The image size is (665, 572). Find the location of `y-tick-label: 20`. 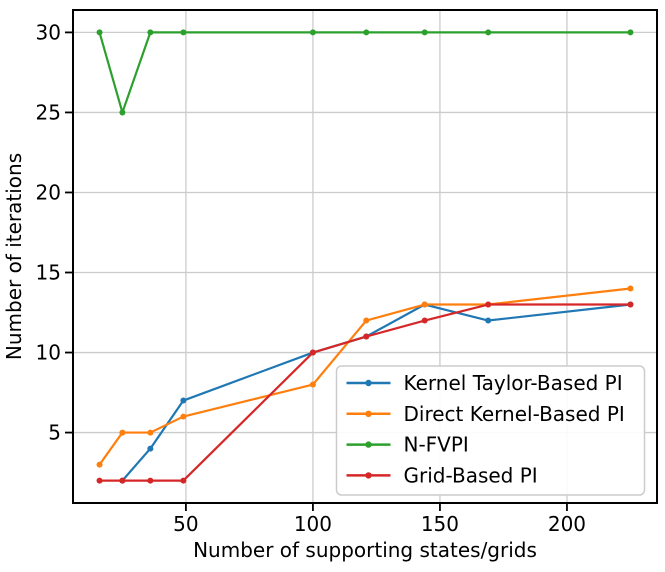

y-tick-label: 20 is located at coordinates (48, 192).